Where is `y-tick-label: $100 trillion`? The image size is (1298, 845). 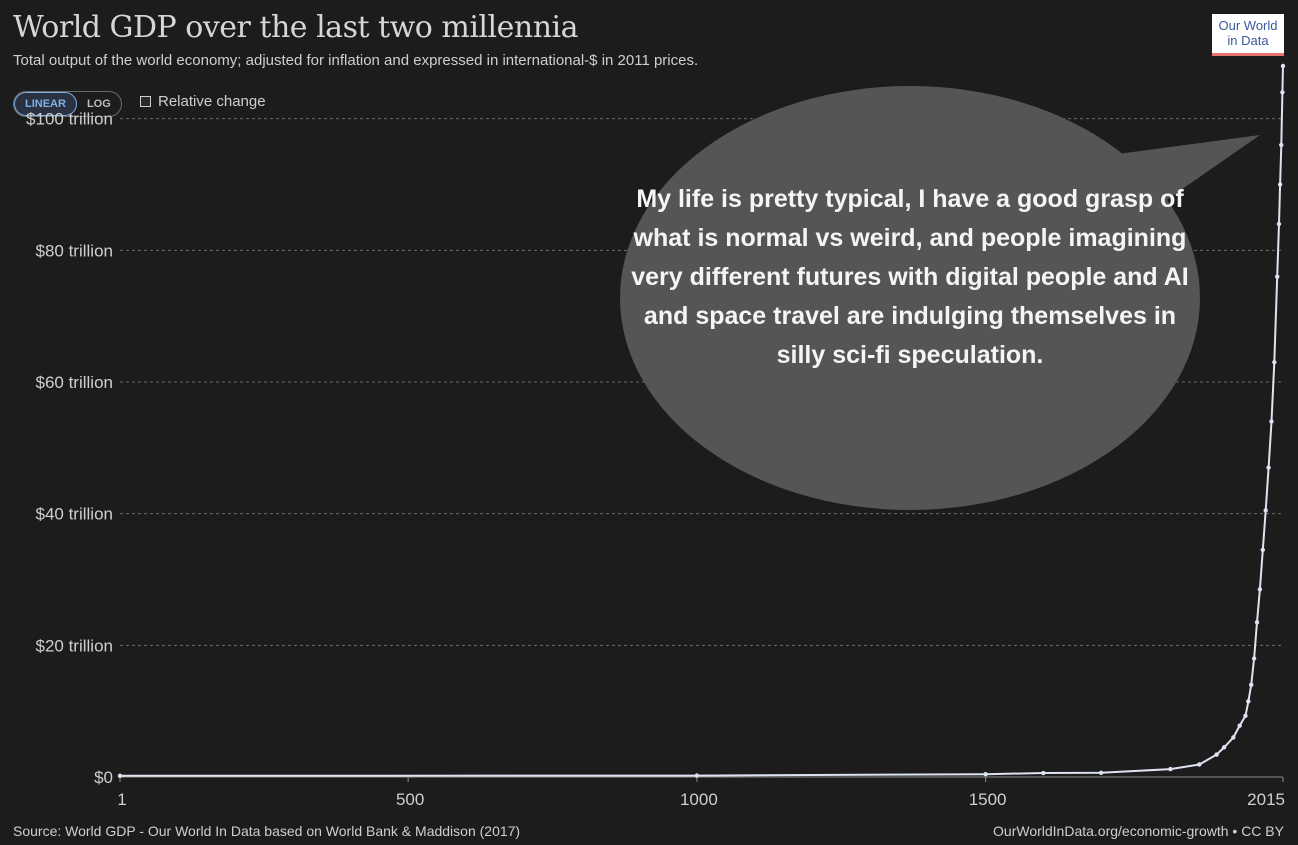
y-tick-label: $100 trillion is located at coordinates (69, 119).